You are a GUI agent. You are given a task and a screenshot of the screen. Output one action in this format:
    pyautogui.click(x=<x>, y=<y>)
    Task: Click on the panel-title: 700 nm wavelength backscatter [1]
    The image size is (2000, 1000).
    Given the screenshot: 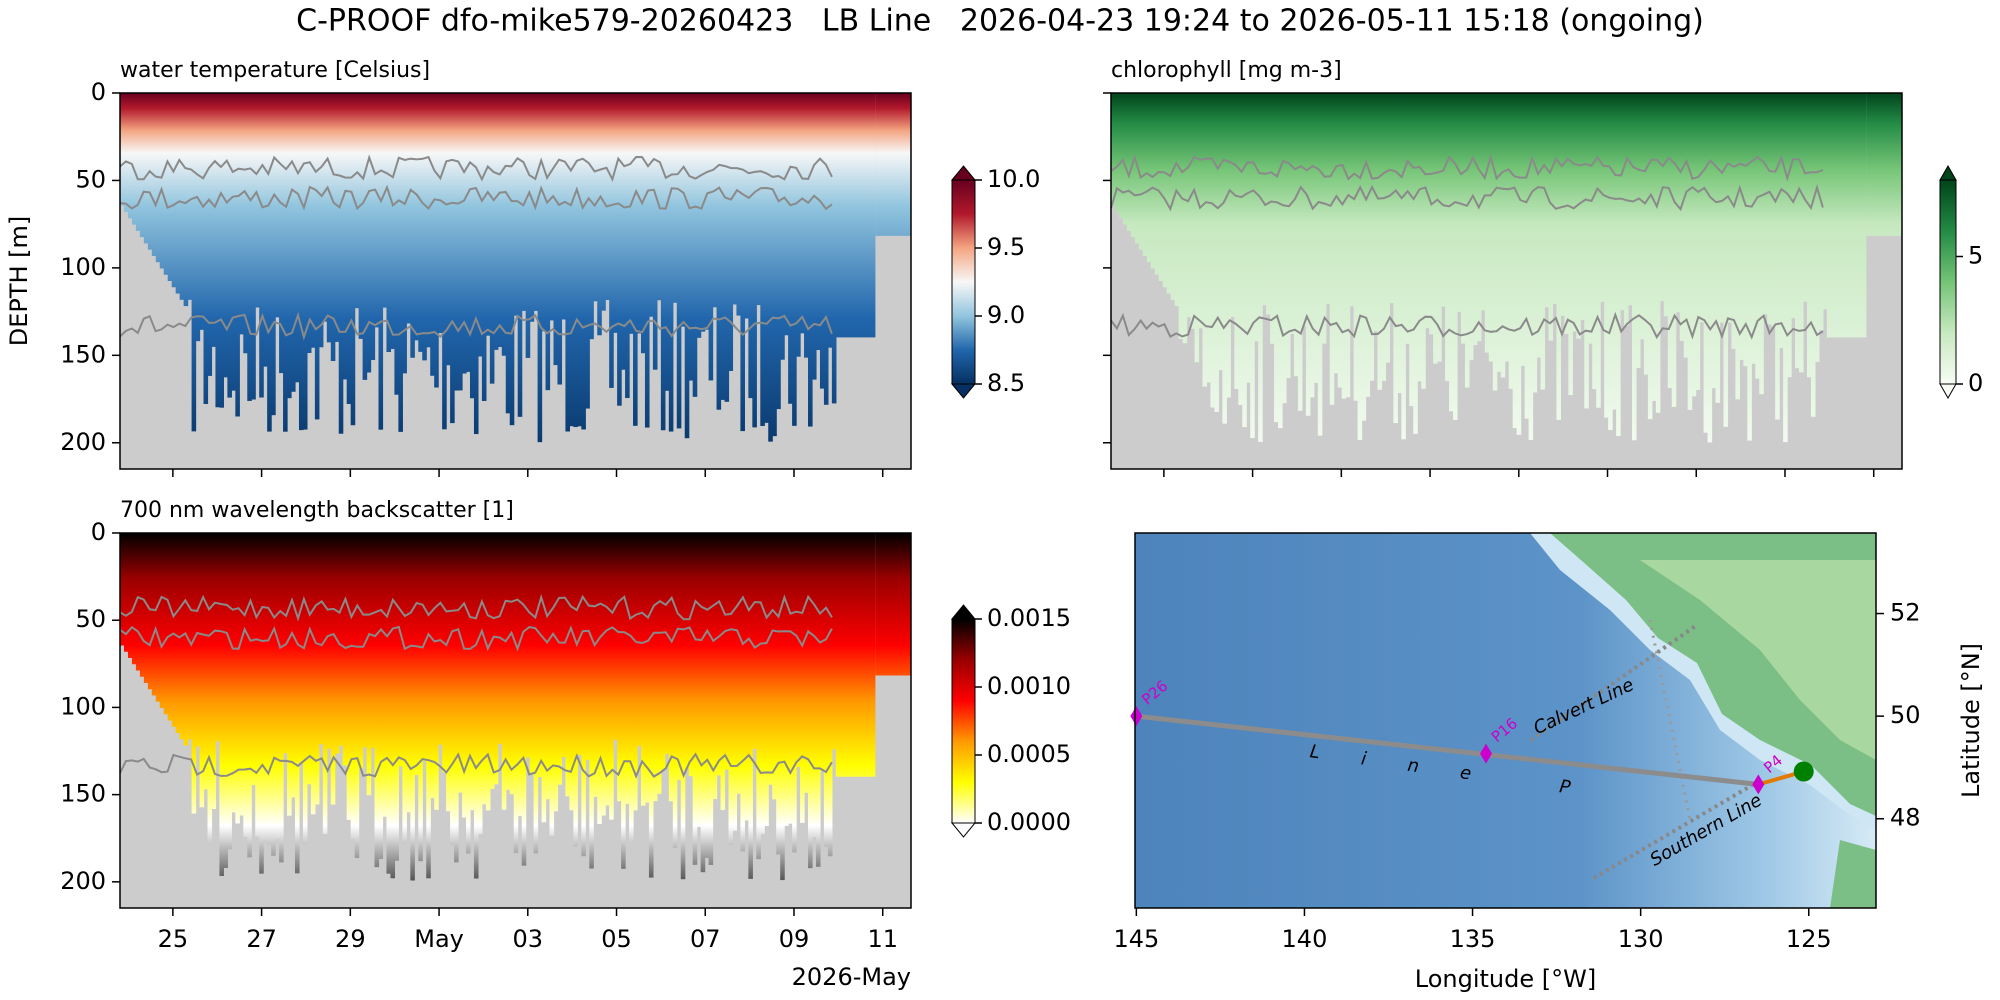 What is the action you would take?
    pyautogui.click(x=317, y=510)
    